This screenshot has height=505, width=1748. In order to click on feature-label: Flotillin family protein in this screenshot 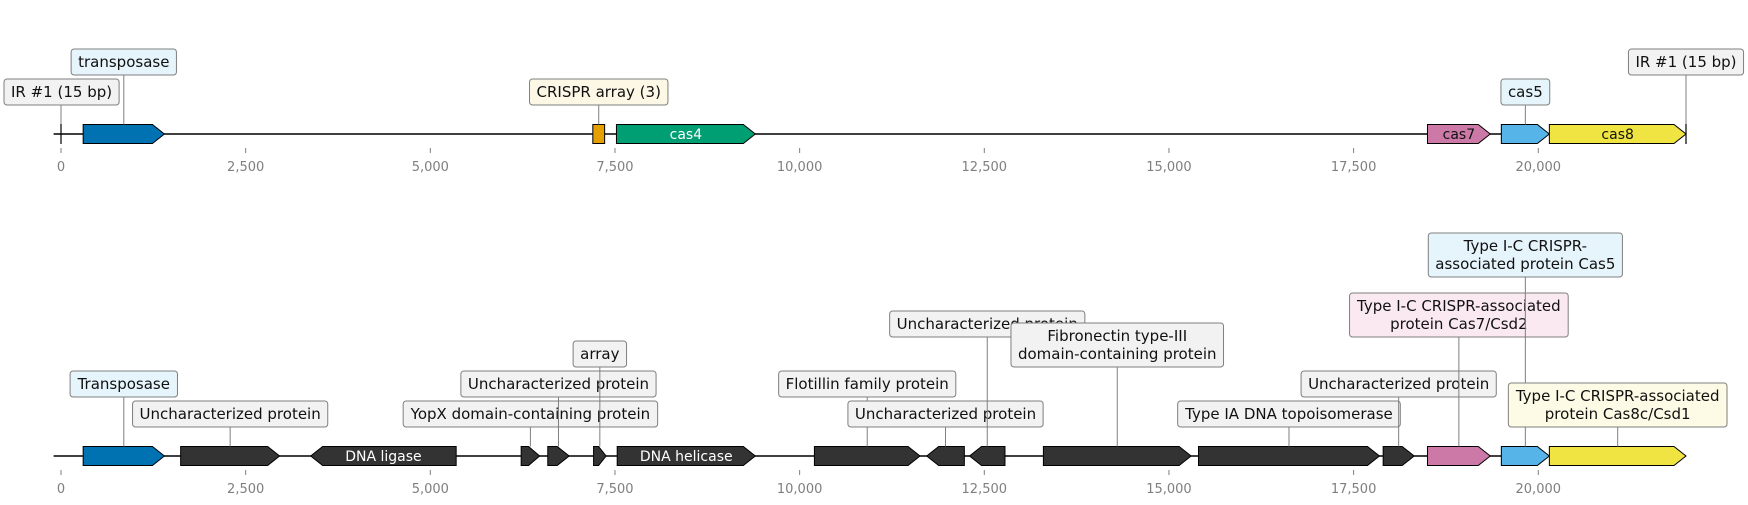, I will do `click(867, 384)`.